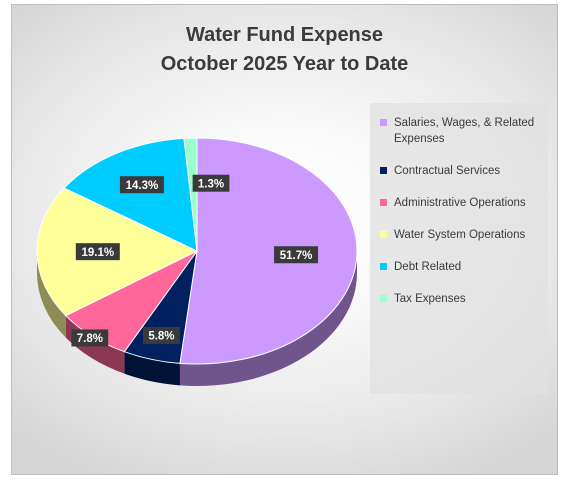 This screenshot has width=569, height=486. What do you see at coordinates (284, 64) in the screenshot?
I see `chart-title-line-2: October 2025 Year to Date` at bounding box center [284, 64].